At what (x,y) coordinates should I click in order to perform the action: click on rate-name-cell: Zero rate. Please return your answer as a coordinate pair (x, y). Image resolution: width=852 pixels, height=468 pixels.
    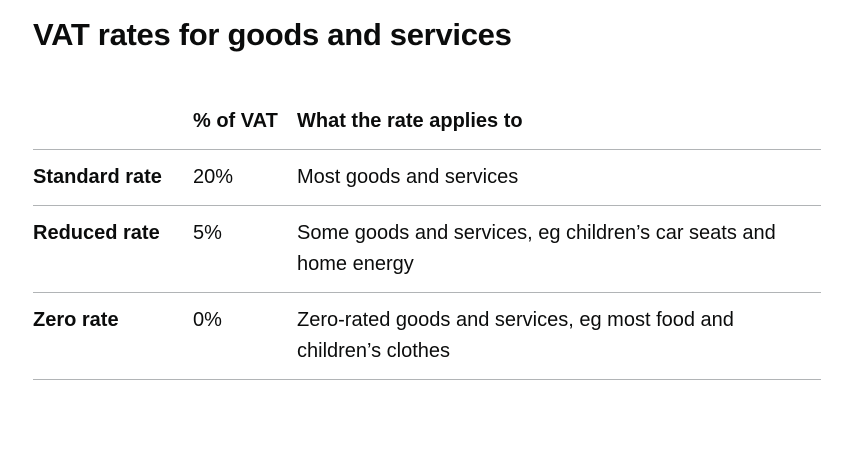
    Looking at the image, I should click on (113, 336).